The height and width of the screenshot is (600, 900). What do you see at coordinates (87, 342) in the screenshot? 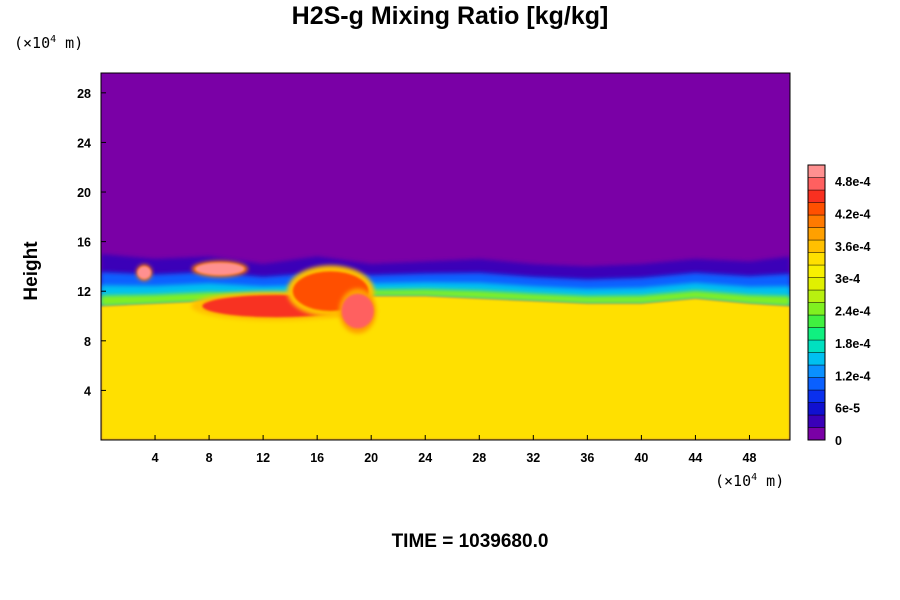
I see `y-tick-label: 8` at bounding box center [87, 342].